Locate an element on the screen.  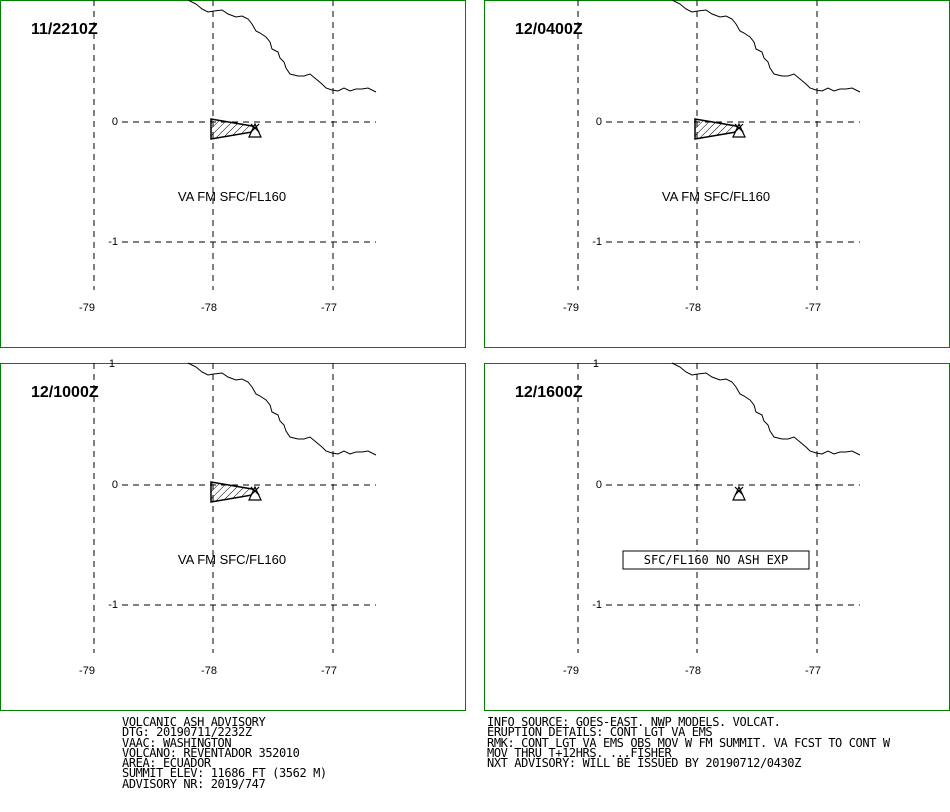
advisory-remarks-line: ERUPTION DETAILS: CONT LGT VA EMS is located at coordinates (600, 732).